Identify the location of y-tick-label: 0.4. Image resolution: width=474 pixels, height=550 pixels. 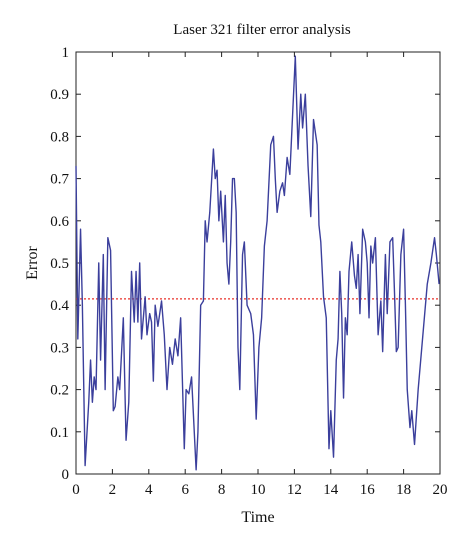
(59, 306).